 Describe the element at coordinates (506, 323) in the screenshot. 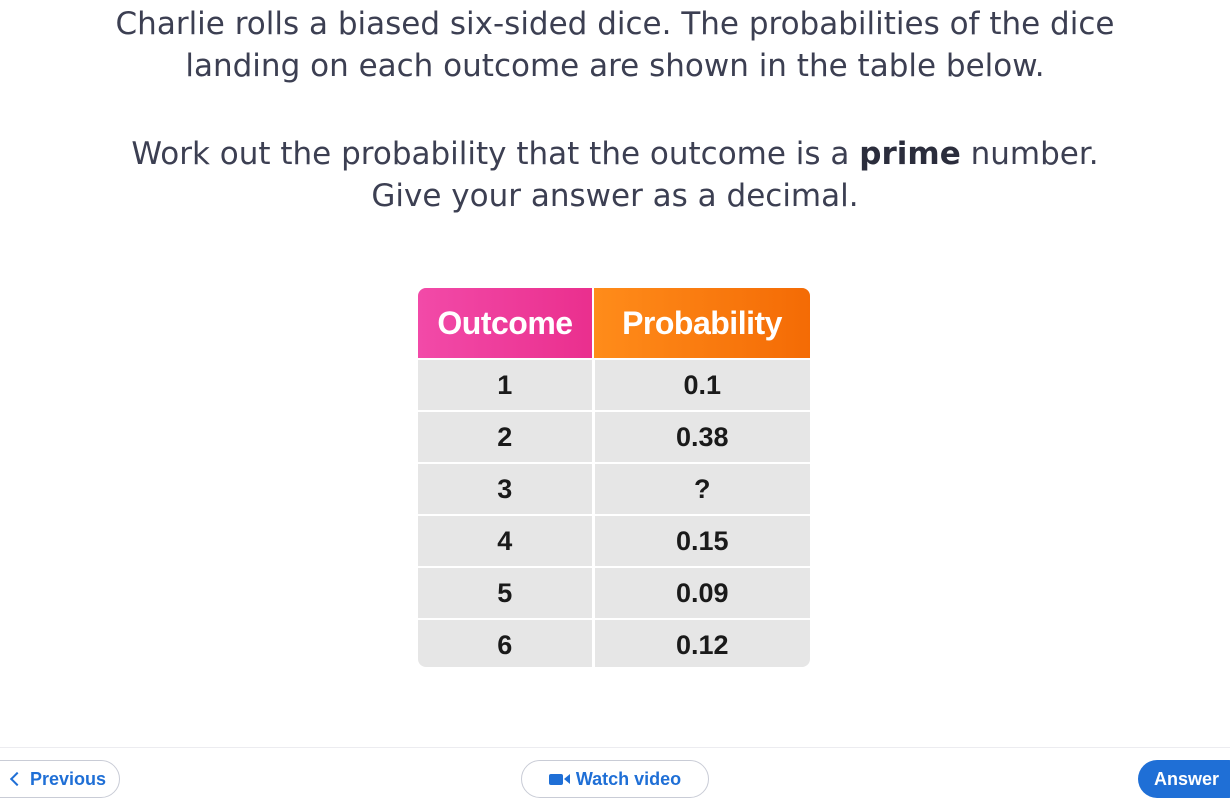

I see `header-outcome: Outcome` at that location.